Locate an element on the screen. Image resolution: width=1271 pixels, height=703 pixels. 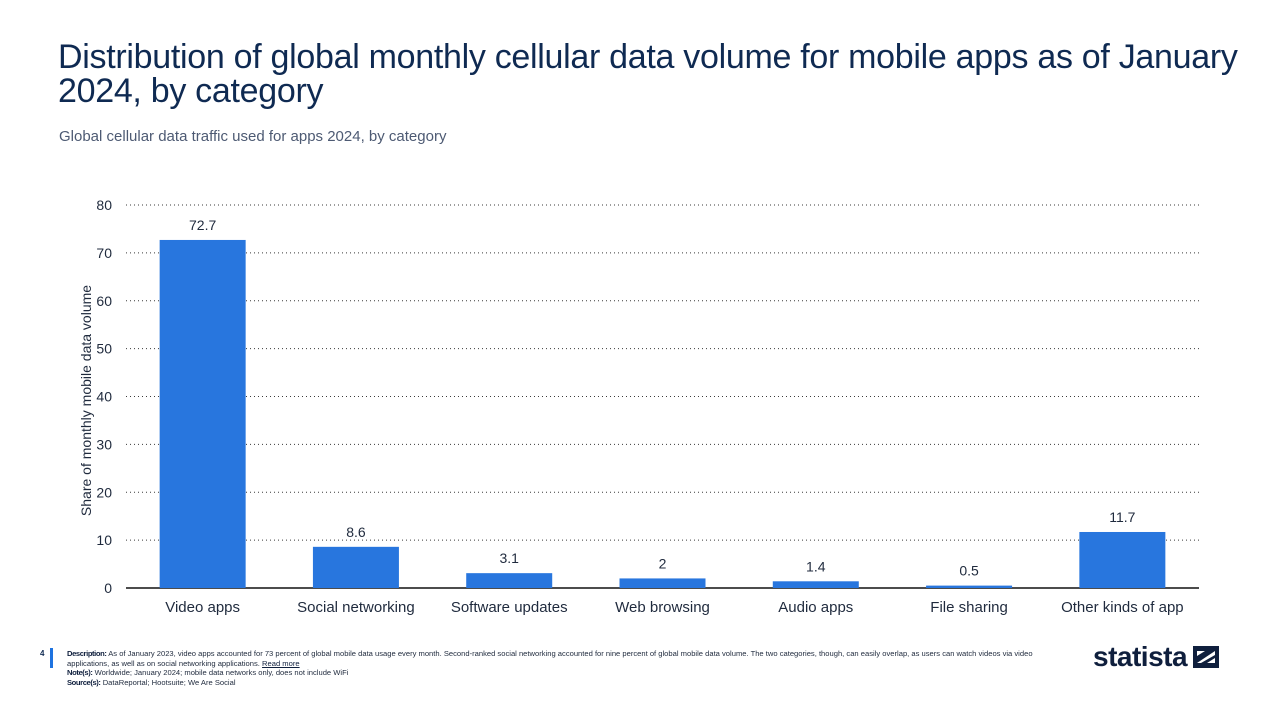
statista-logo: statista is located at coordinates (1156, 657).